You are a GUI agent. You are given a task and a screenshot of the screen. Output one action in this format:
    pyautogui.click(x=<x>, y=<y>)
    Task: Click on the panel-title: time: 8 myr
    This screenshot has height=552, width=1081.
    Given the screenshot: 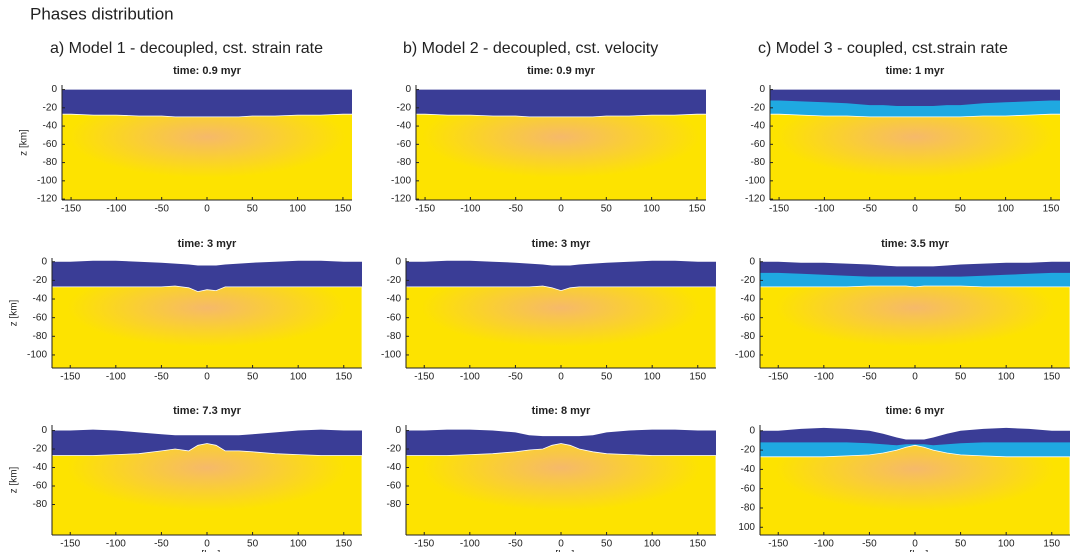 What is the action you would take?
    pyautogui.click(x=561, y=411)
    